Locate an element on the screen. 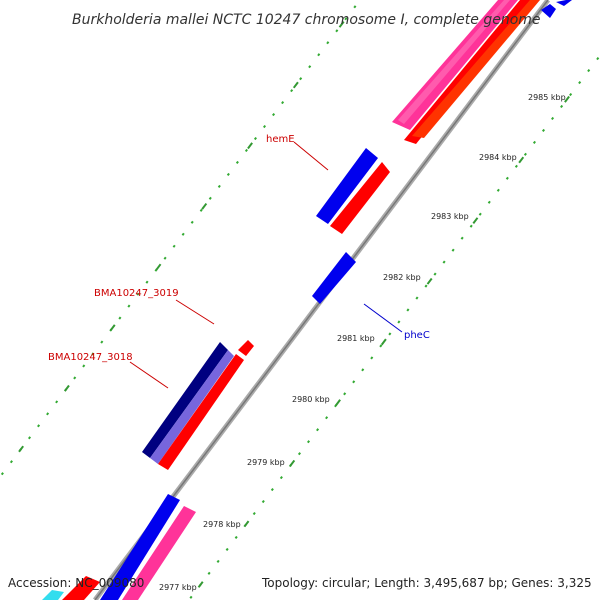  tick-label: 2980 kbp is located at coordinates (311, 399).